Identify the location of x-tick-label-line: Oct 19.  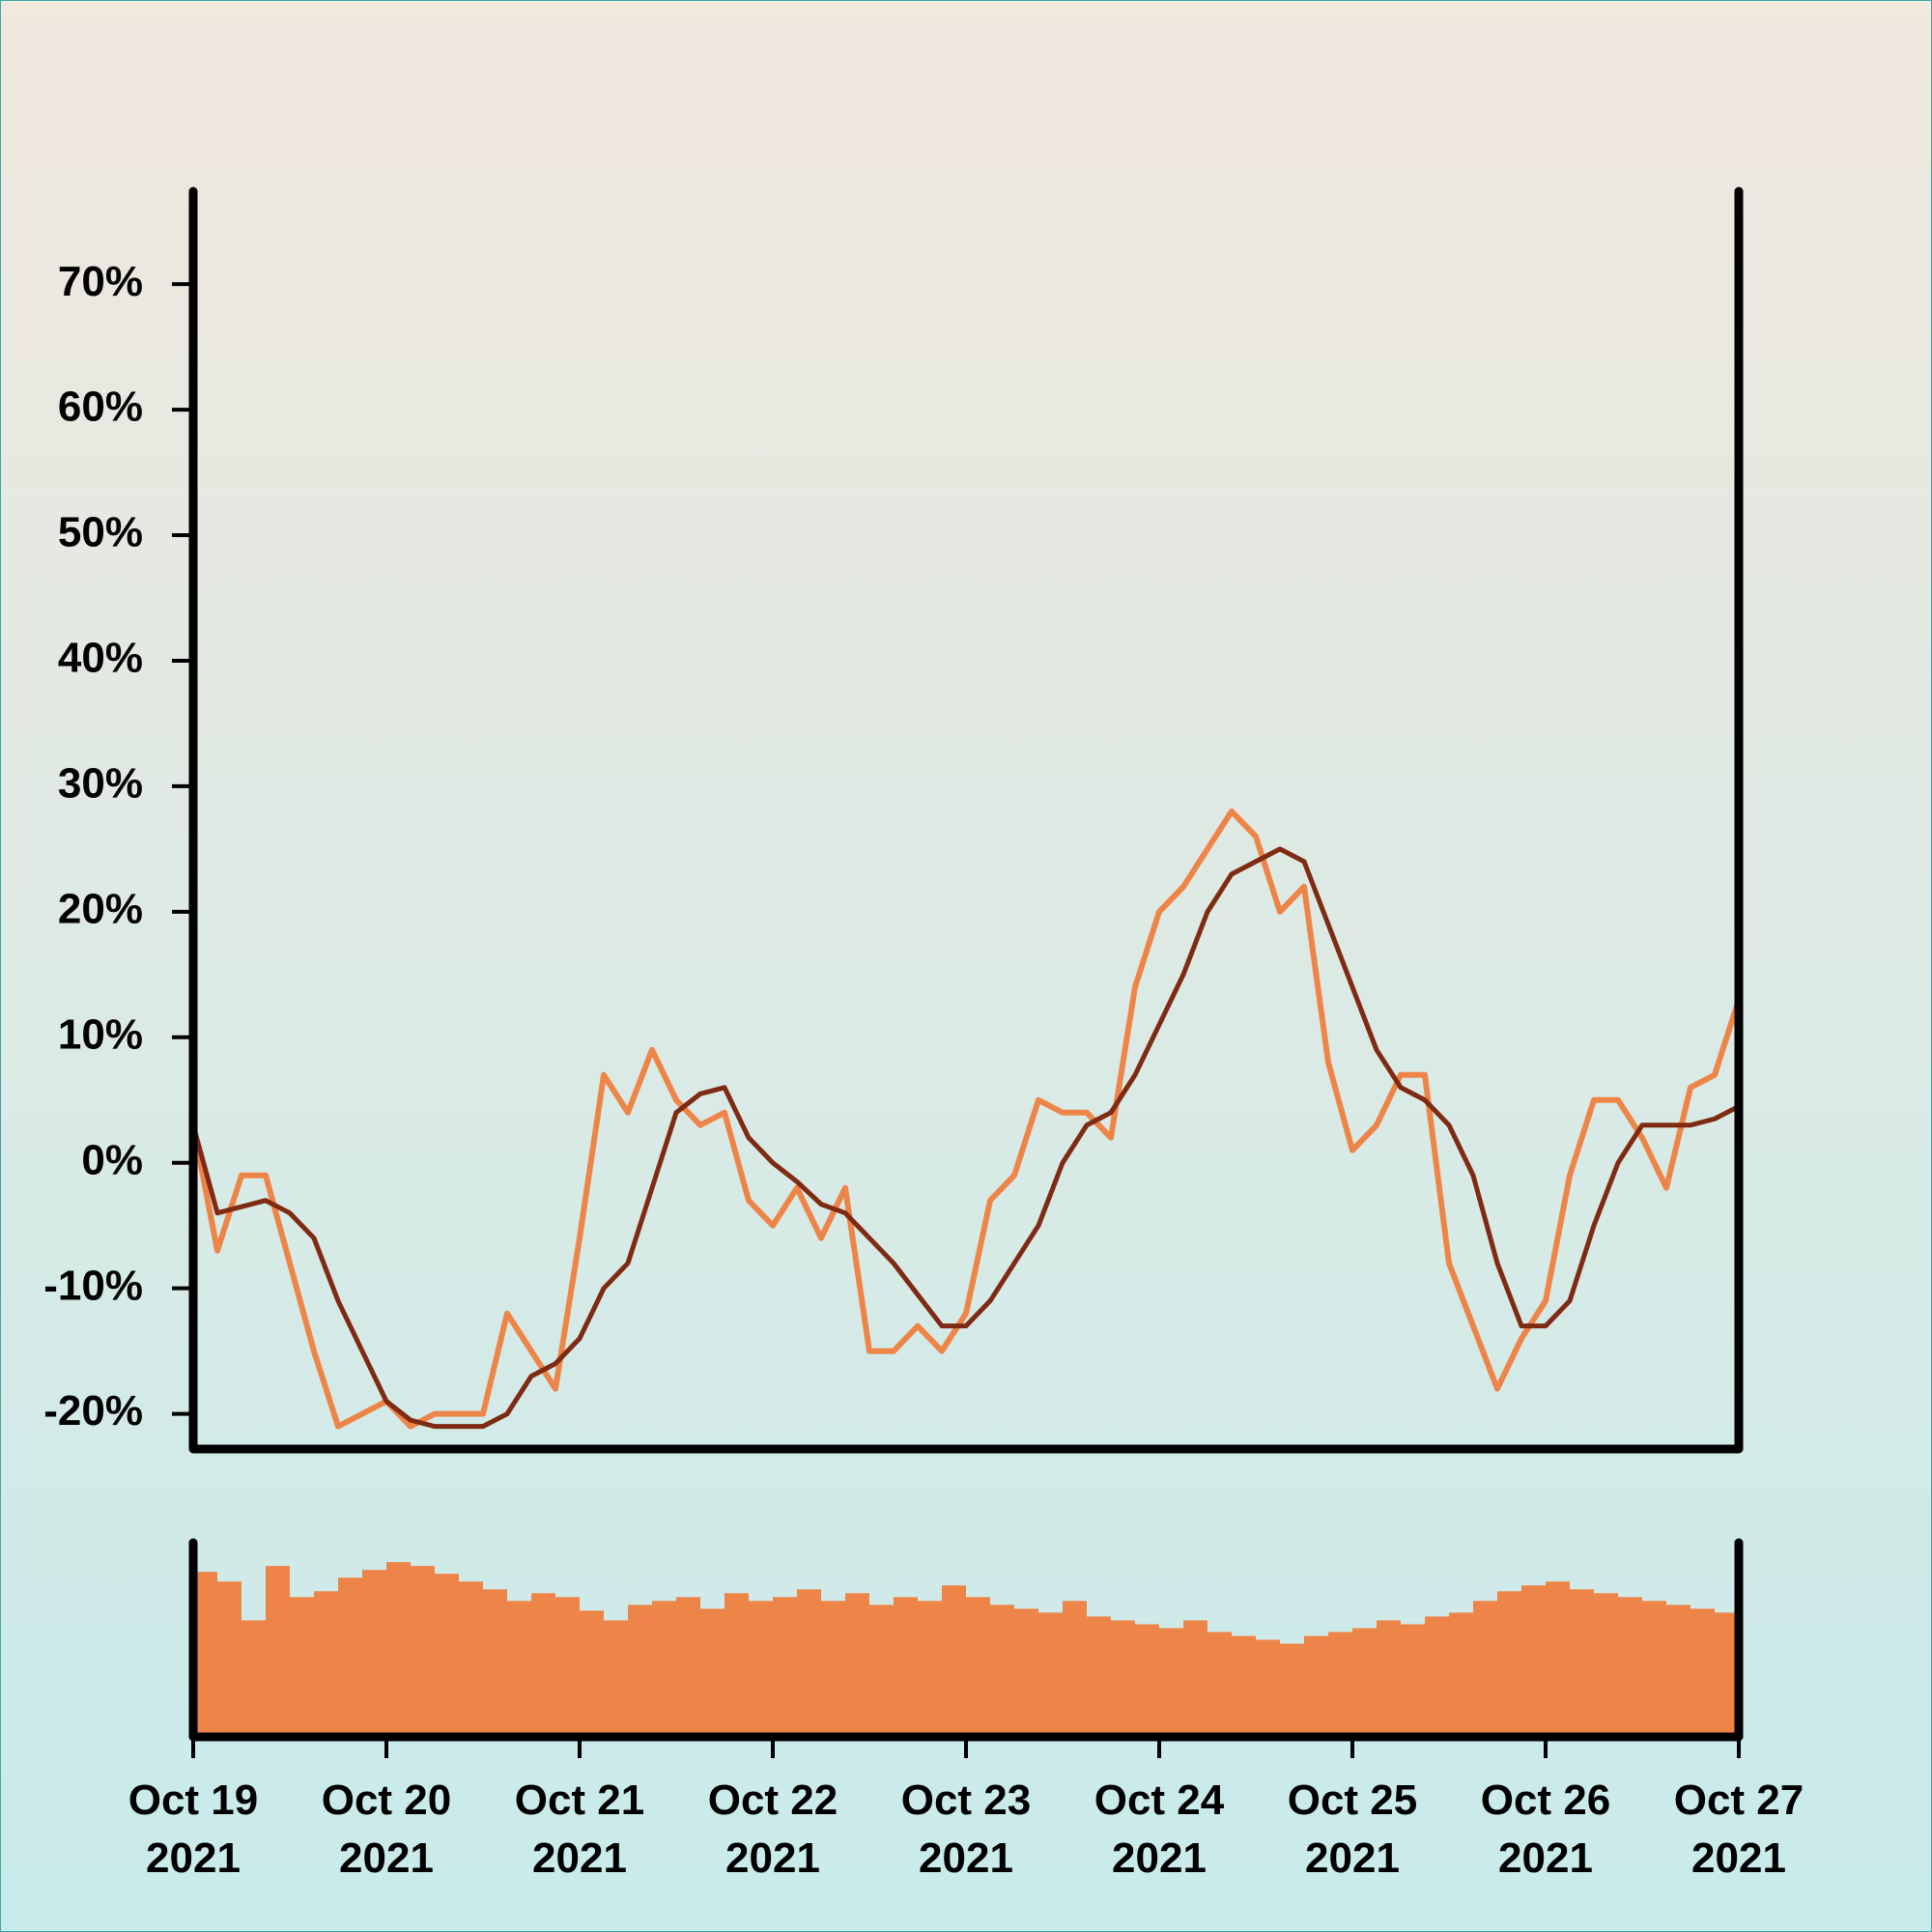
(193, 1800).